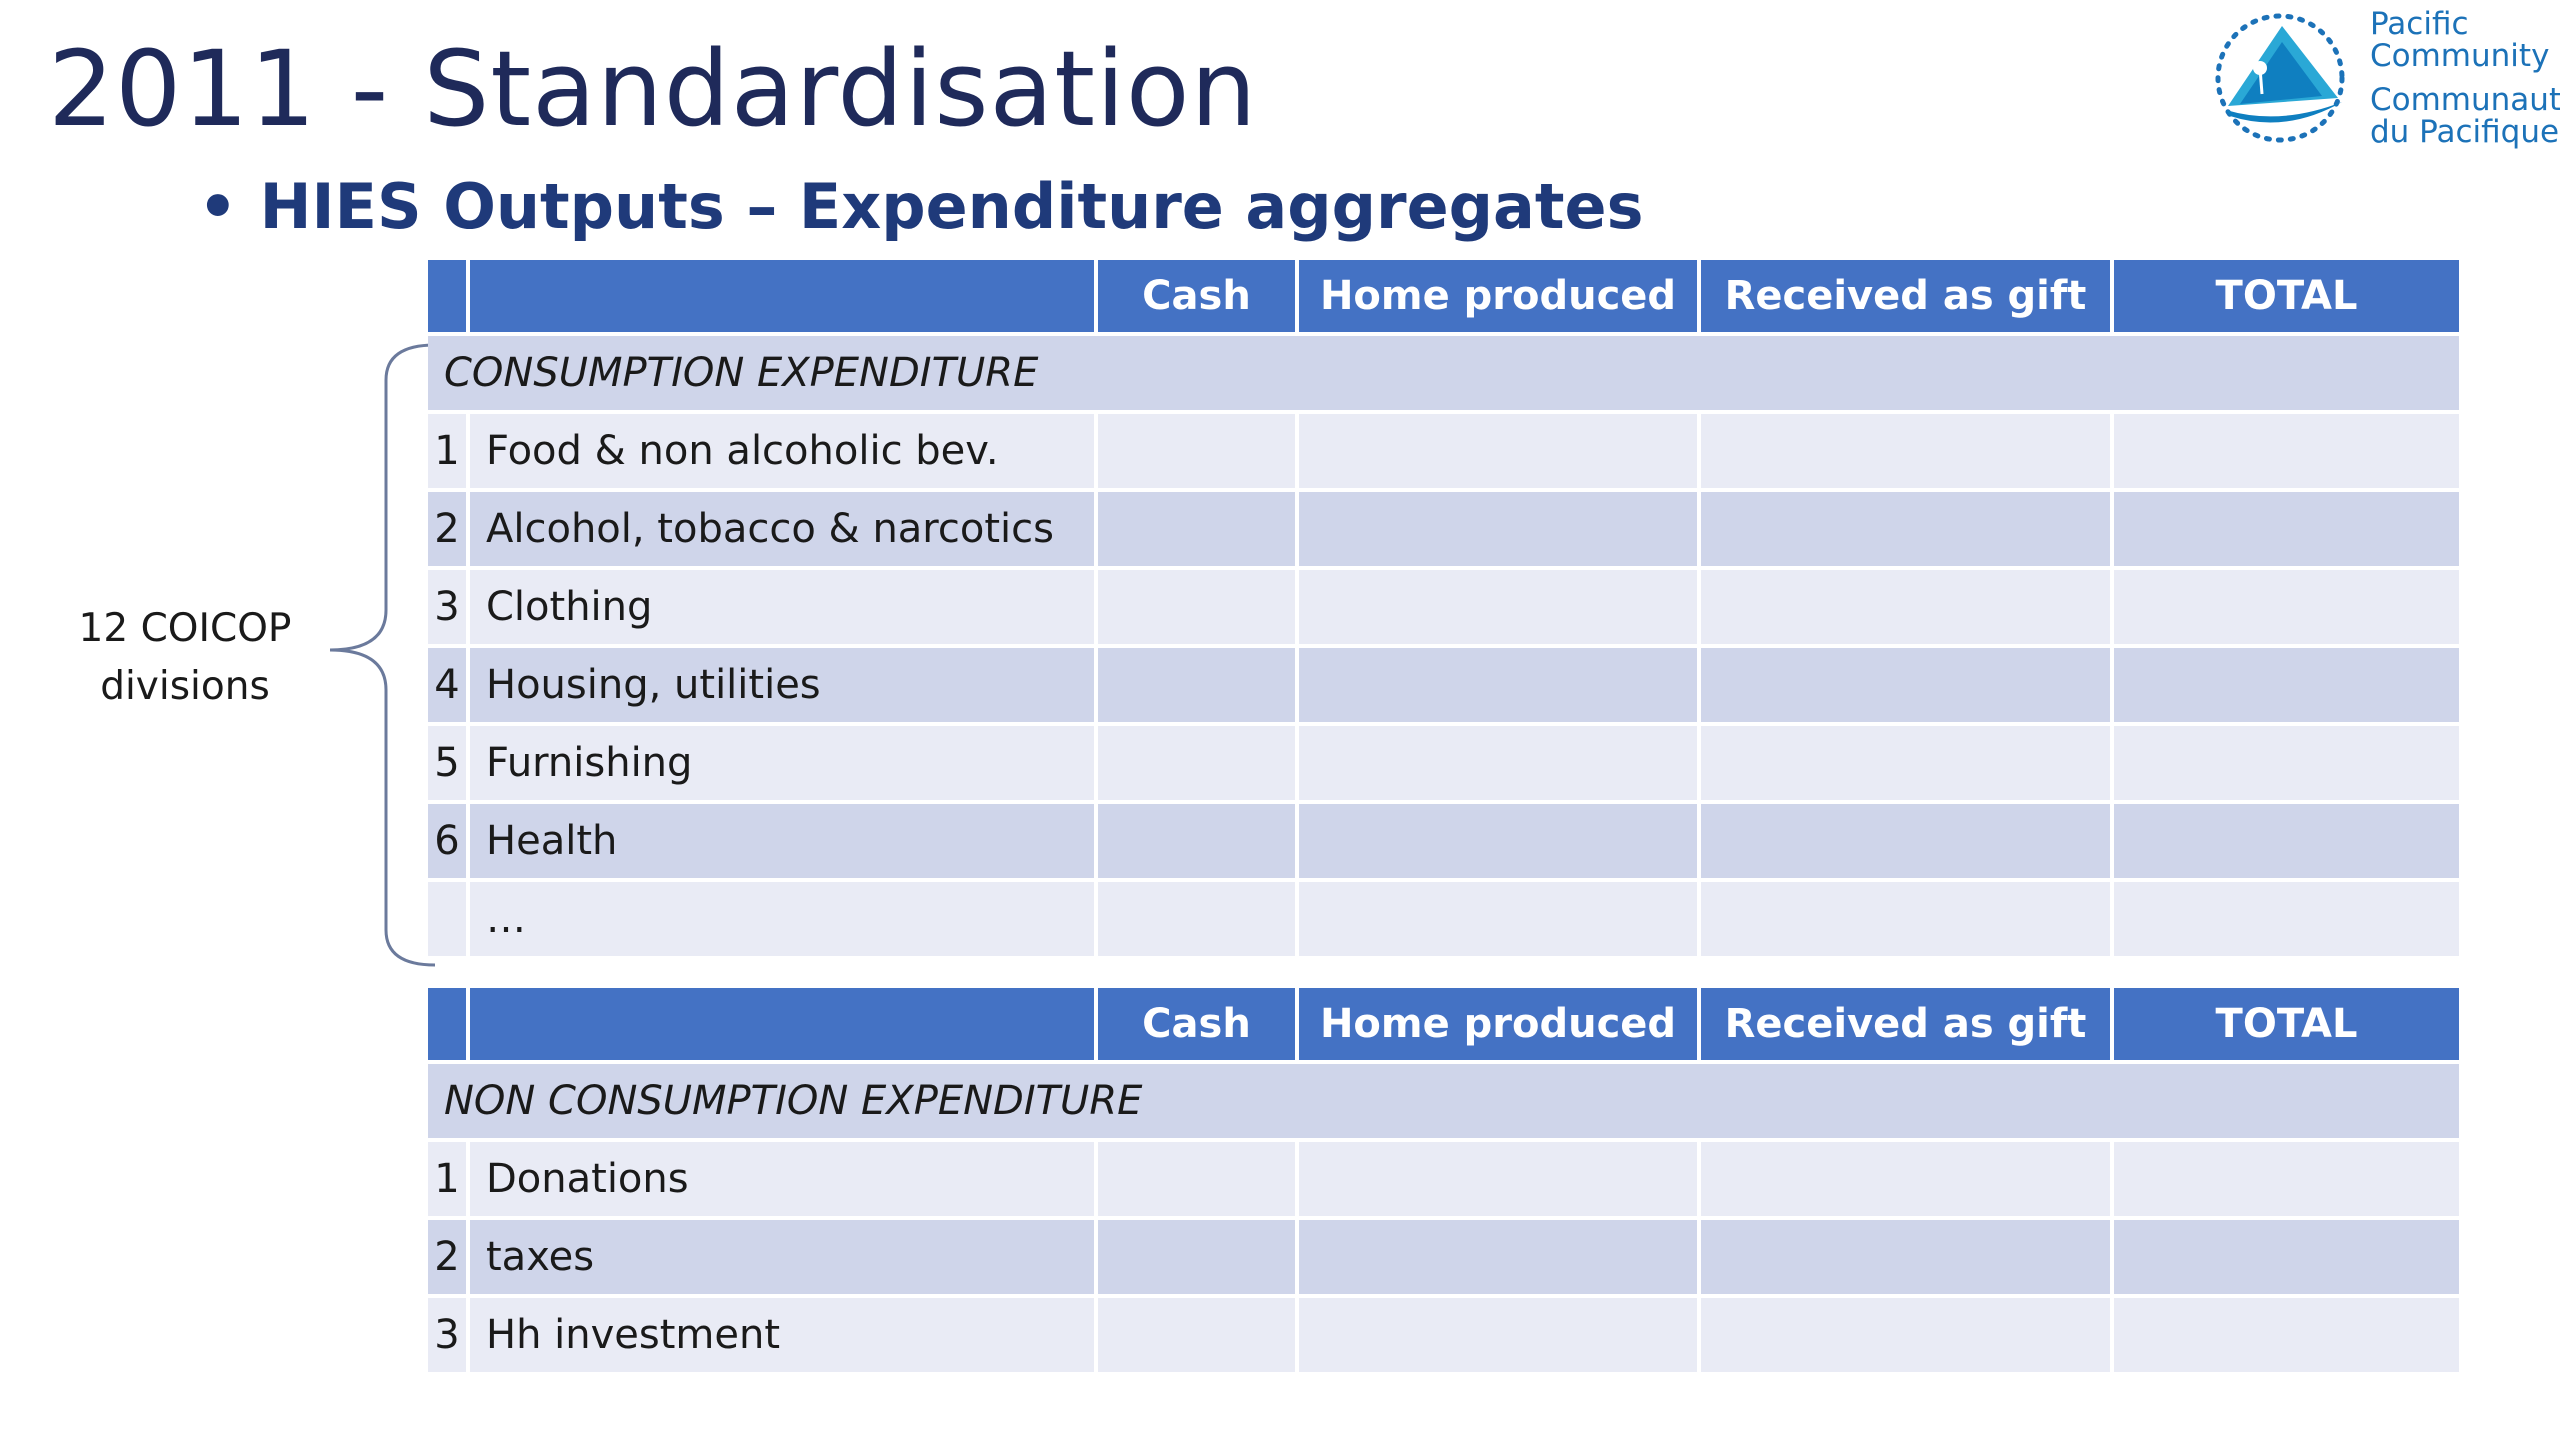  I want to click on row-label: taxes, so click(784, 1259).